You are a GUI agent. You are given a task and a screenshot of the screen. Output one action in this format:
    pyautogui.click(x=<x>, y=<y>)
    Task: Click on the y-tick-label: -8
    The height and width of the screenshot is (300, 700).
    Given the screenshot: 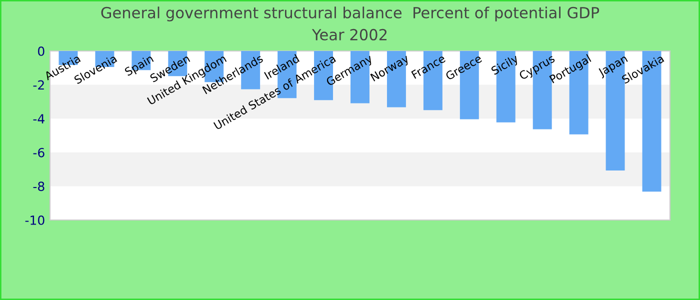 What is the action you would take?
    pyautogui.click(x=38, y=187)
    